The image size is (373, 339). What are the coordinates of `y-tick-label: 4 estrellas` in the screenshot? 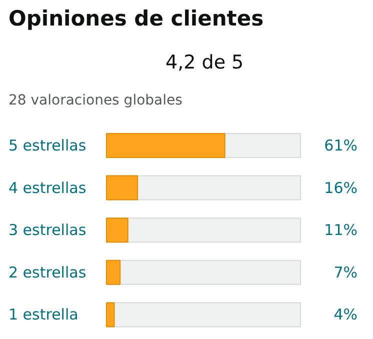 It's located at (47, 187).